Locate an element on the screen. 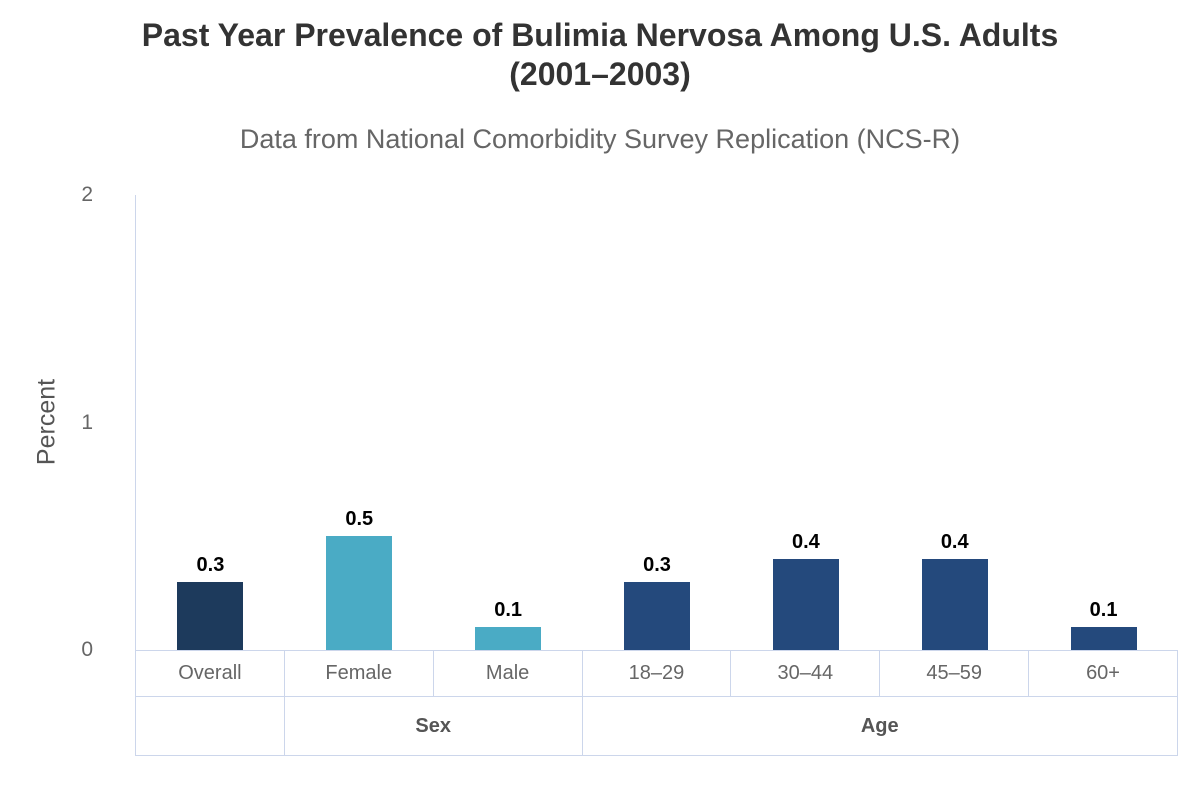  bar-column: 0.5 is located at coordinates (359, 422).